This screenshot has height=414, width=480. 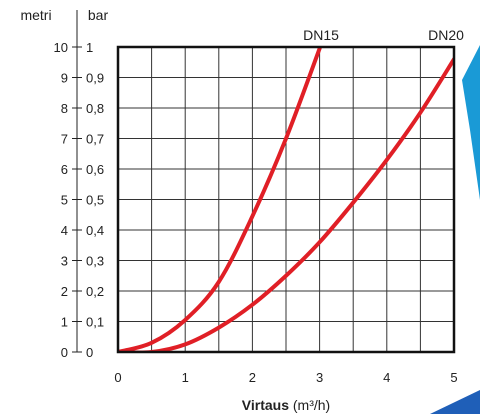 What do you see at coordinates (95, 261) in the screenshot?
I see `right-axis-tick-label: 0,3` at bounding box center [95, 261].